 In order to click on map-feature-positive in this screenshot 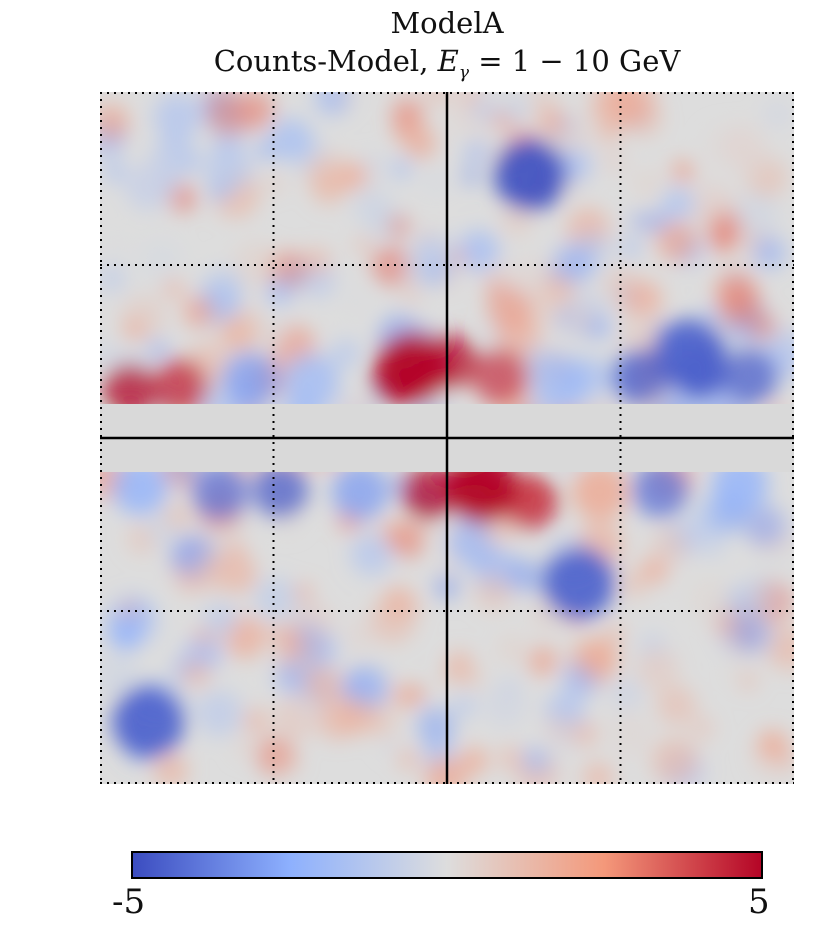, I will do `click(412, 368)`.